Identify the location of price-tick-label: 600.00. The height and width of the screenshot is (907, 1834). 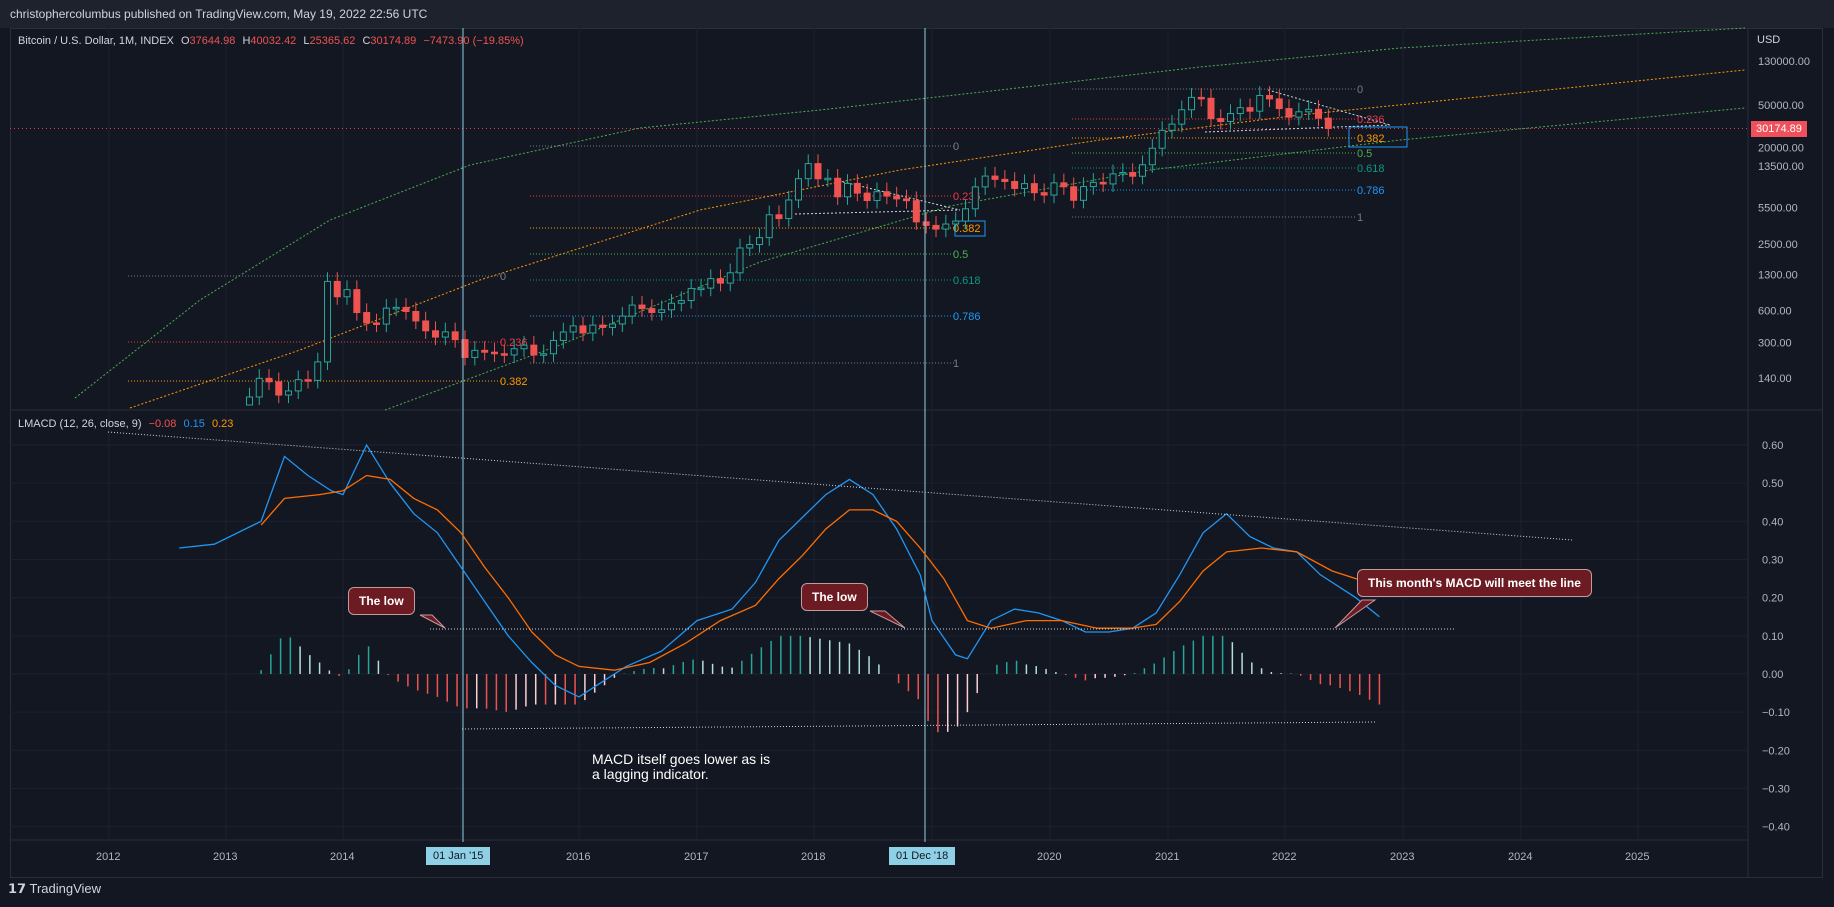
(1775, 311).